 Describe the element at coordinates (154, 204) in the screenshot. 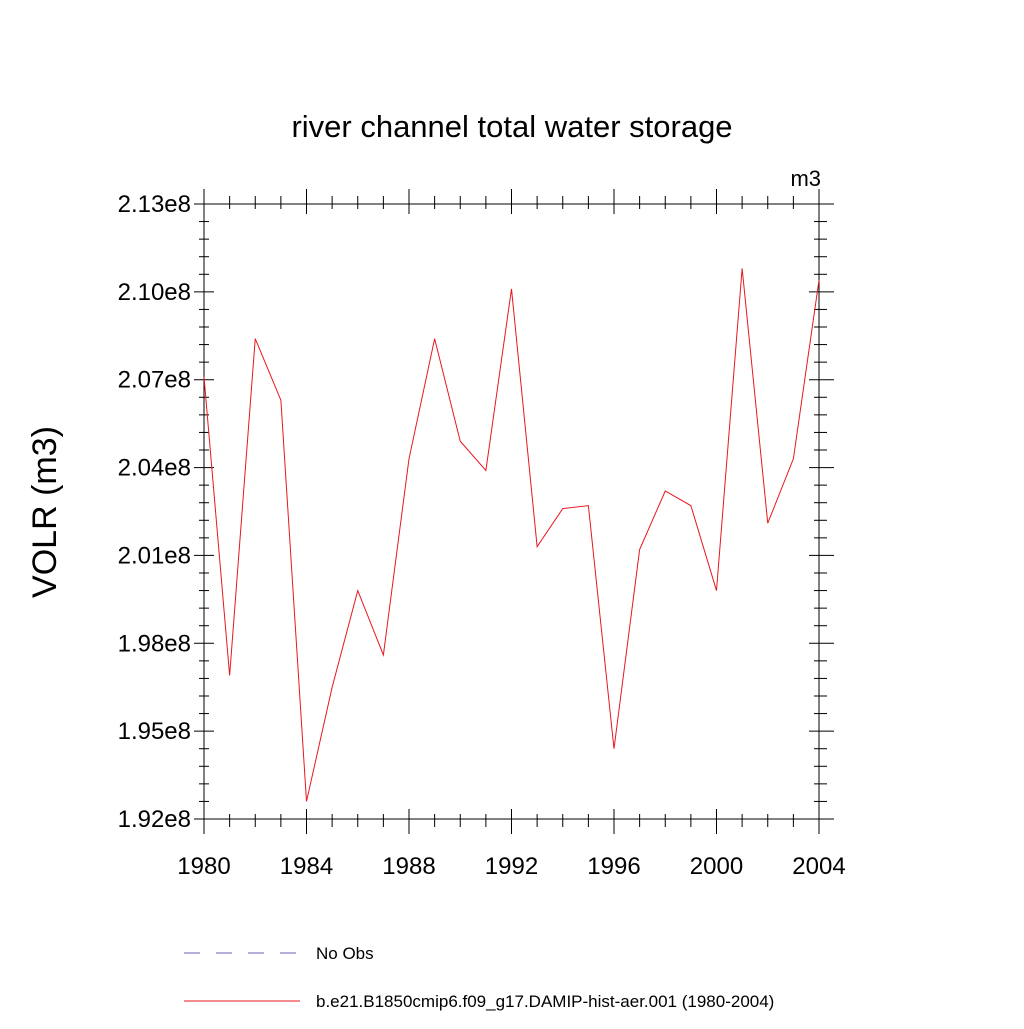

I see `y-tick-label: 2.13e8` at that location.